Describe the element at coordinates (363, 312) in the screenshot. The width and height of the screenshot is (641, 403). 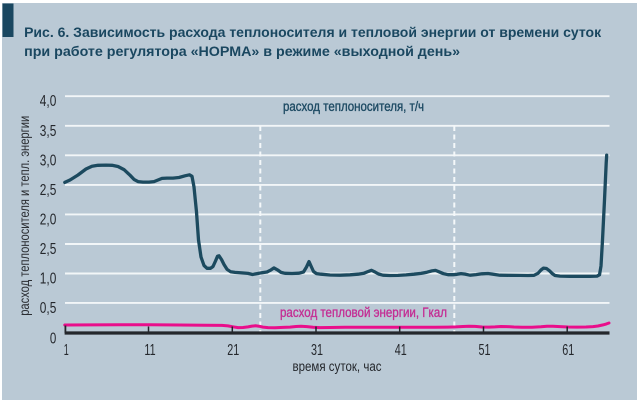
I see `svg-text: расход тепловой энергии, Гкал` at that location.